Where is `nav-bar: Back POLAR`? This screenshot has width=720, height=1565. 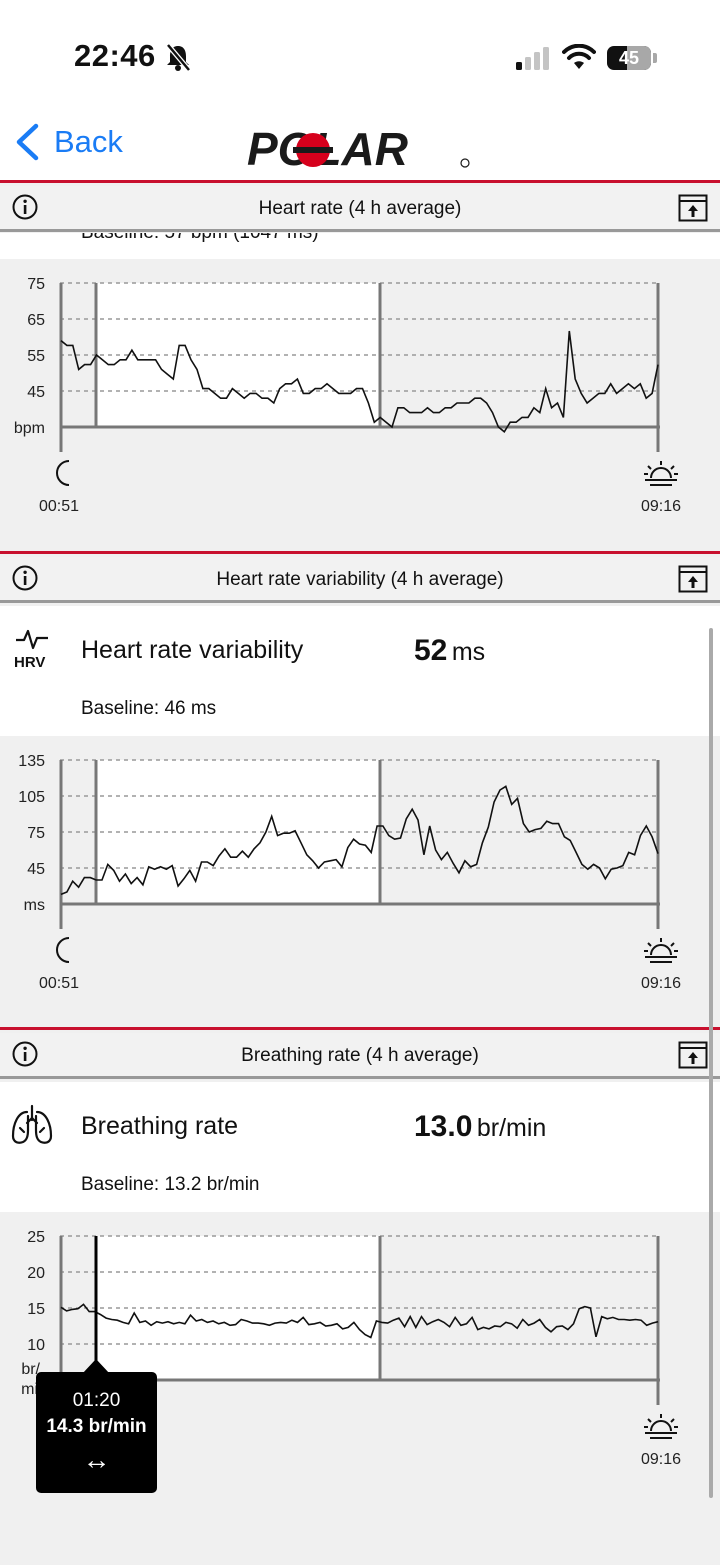 nav-bar: Back POLAR is located at coordinates (360, 146).